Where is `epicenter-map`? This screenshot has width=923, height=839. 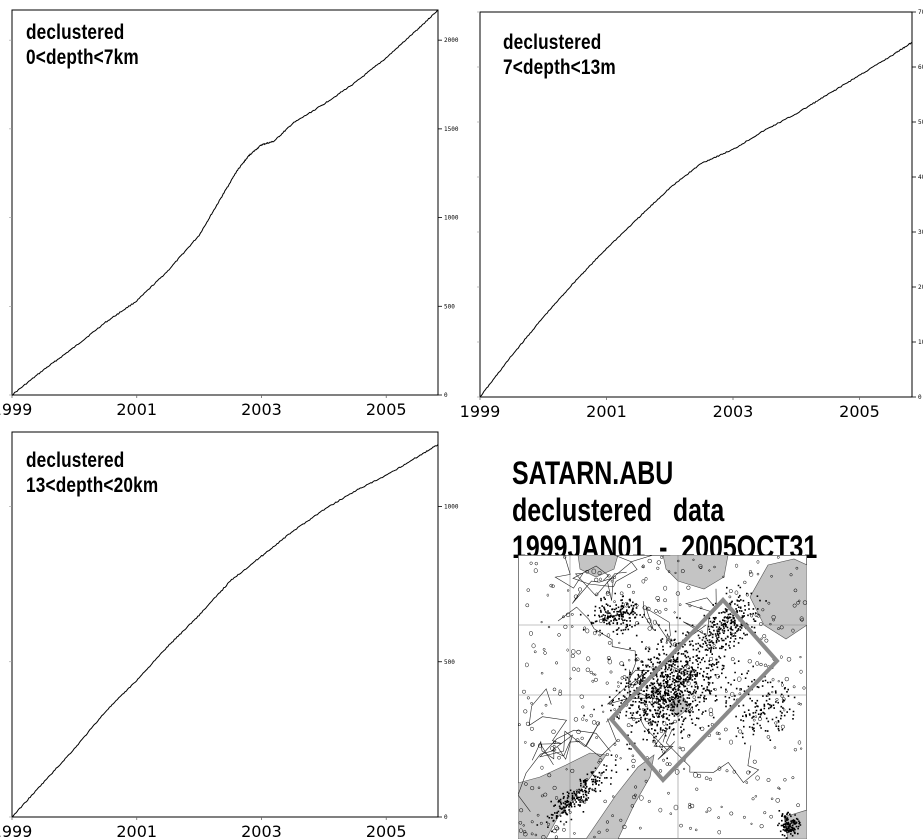
epicenter-map is located at coordinates (662, 697).